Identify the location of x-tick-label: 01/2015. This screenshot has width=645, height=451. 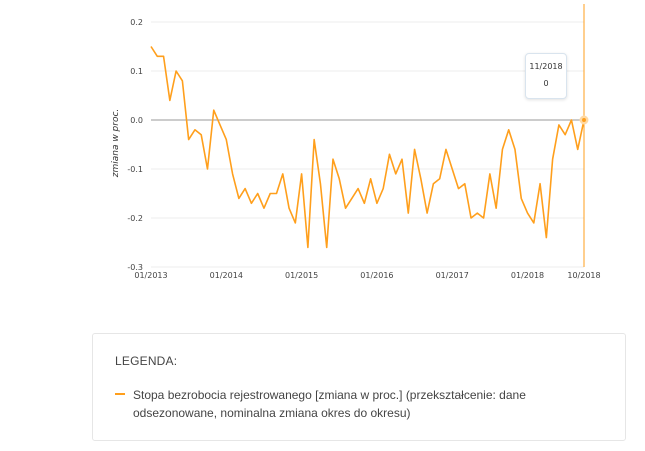
(301, 275).